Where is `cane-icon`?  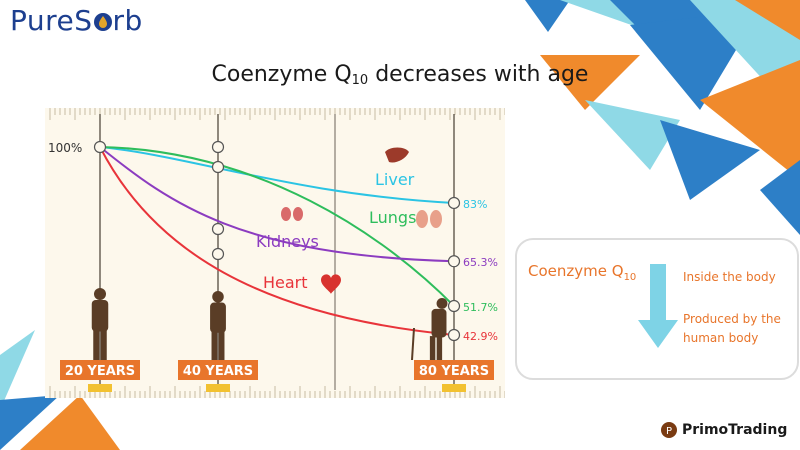
cane-icon is located at coordinates (413, 344).